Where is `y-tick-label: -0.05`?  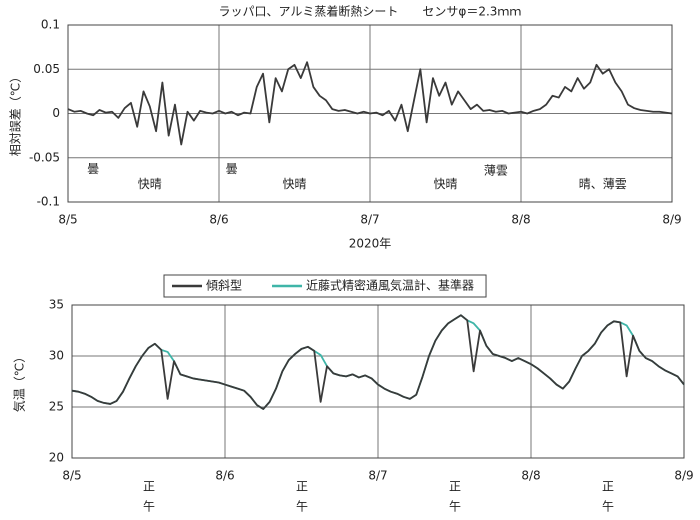
y-tick-label: -0.05 is located at coordinates (44, 157).